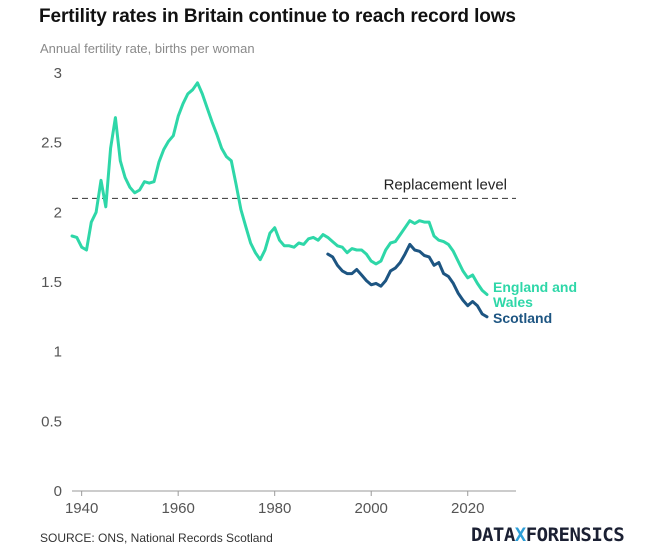 The image size is (656, 557). I want to click on england-wales-label-line-2: Wales, so click(513, 302).